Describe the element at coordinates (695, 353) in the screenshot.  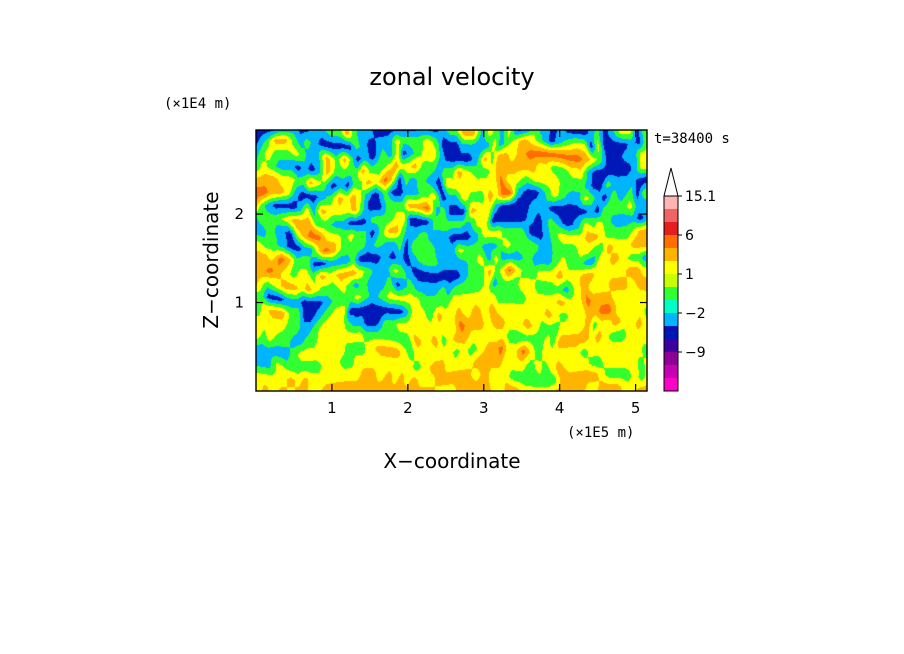
I see `colorbar-label: −9` at that location.